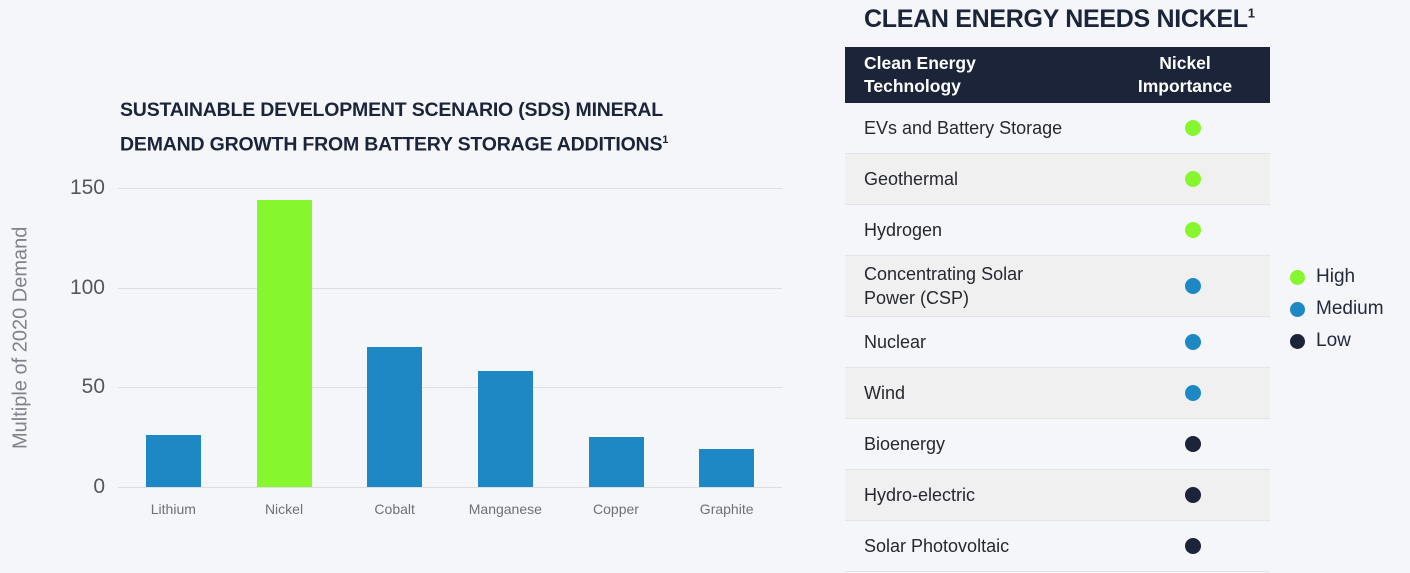  What do you see at coordinates (1350, 308) in the screenshot?
I see `legend-label: Medium` at bounding box center [1350, 308].